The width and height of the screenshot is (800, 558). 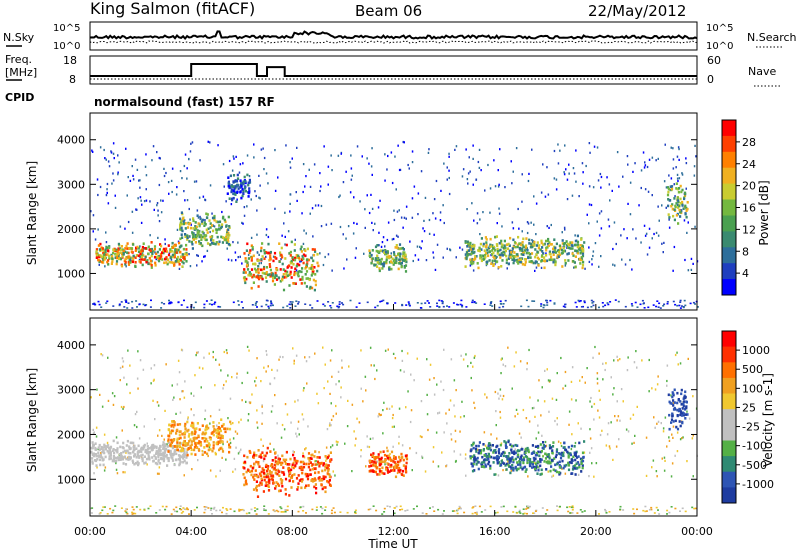 What do you see at coordinates (71, 273) in the screenshot?
I see `y-tick-label: 1000` at bounding box center [71, 273].